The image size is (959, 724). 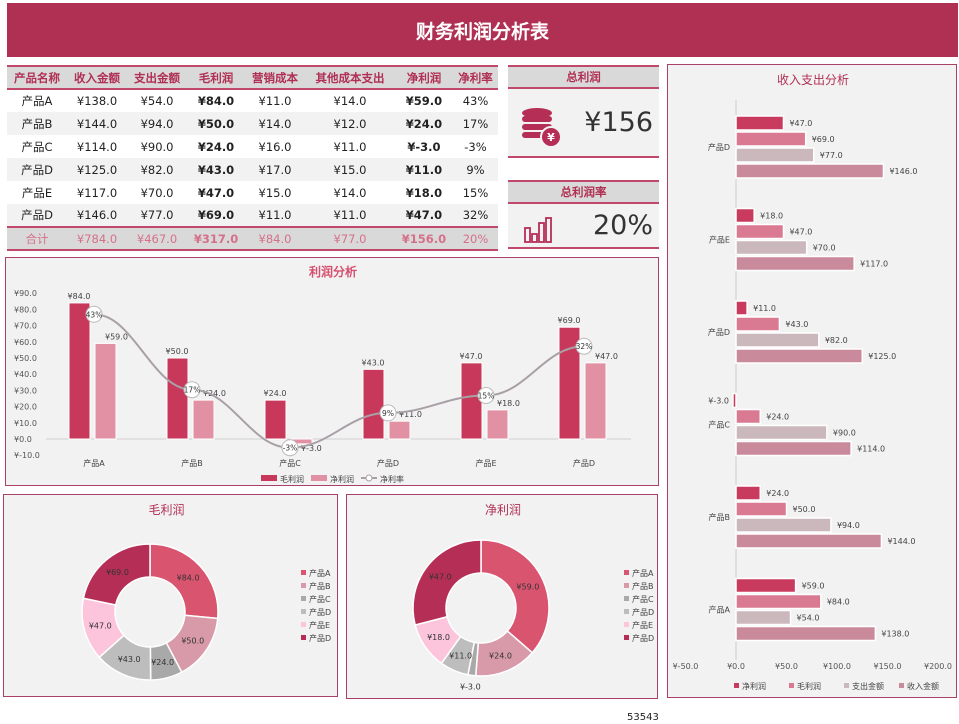 I want to click on table-cell: ¥-3.0, so click(x=424, y=146).